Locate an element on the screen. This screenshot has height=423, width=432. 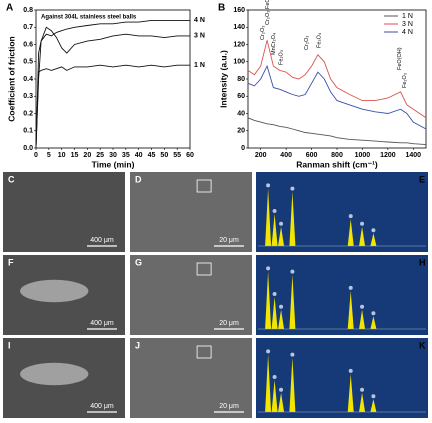
y-axis-label: Coefficient of friction is located at coordinates (11, 78).